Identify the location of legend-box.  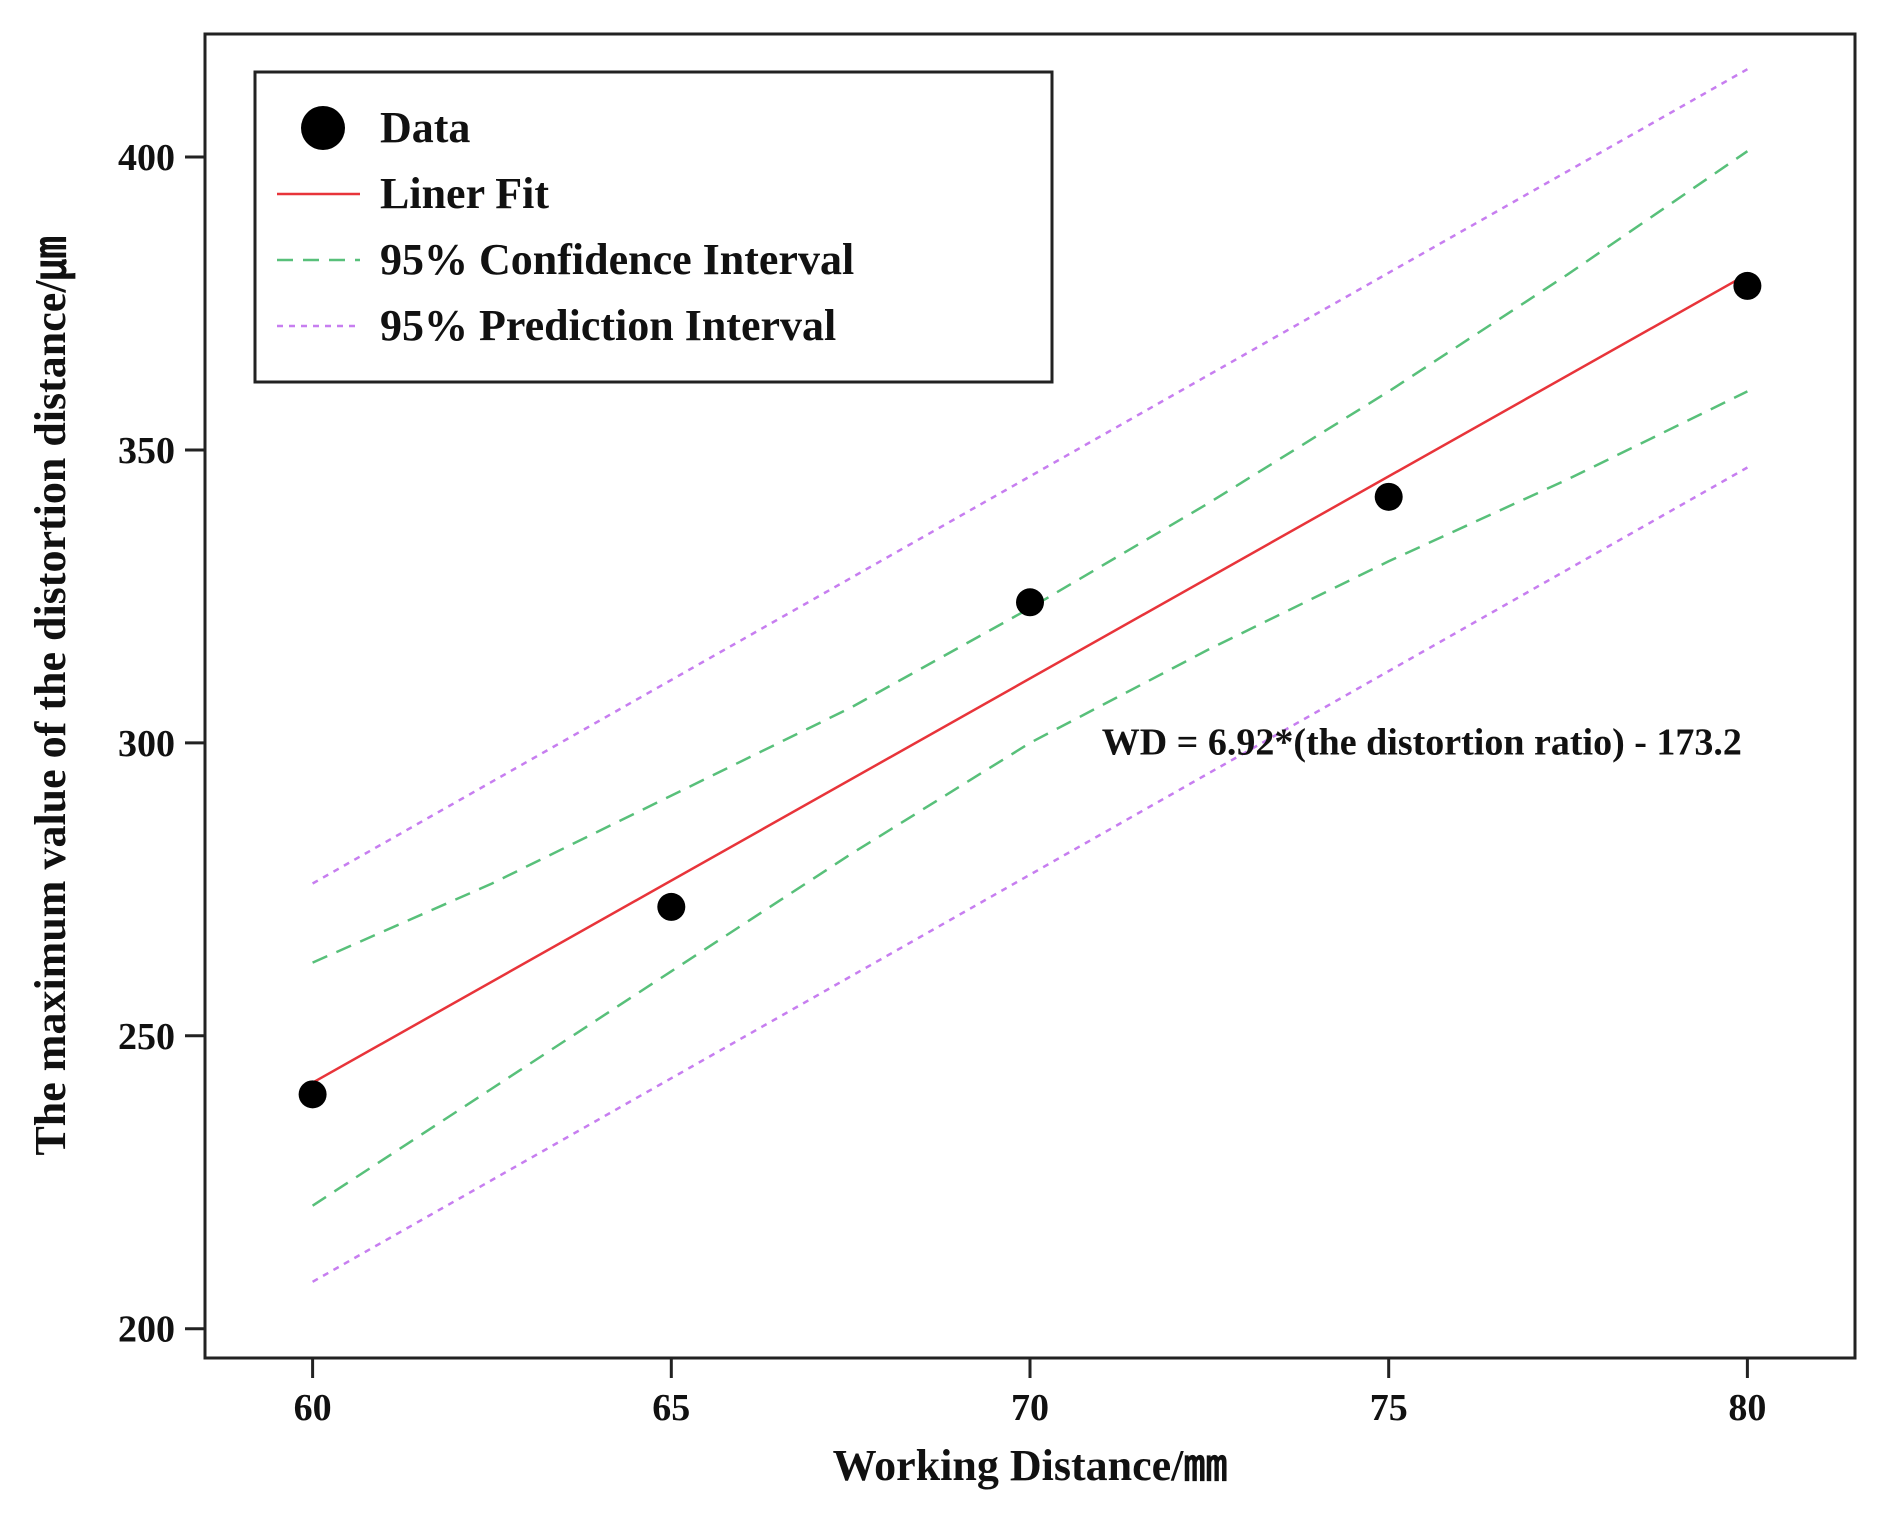
(653, 227).